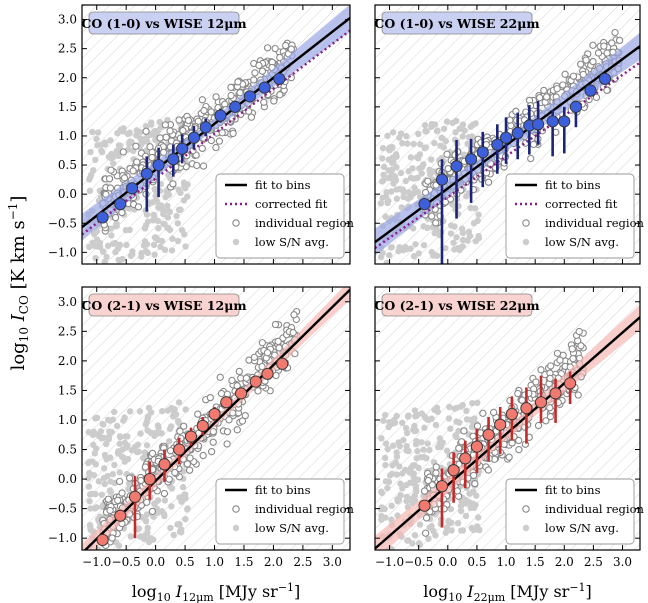 The height and width of the screenshot is (603, 648). Describe the element at coordinates (292, 528) in the screenshot. I see `legend-label: low S/N avg.` at that location.